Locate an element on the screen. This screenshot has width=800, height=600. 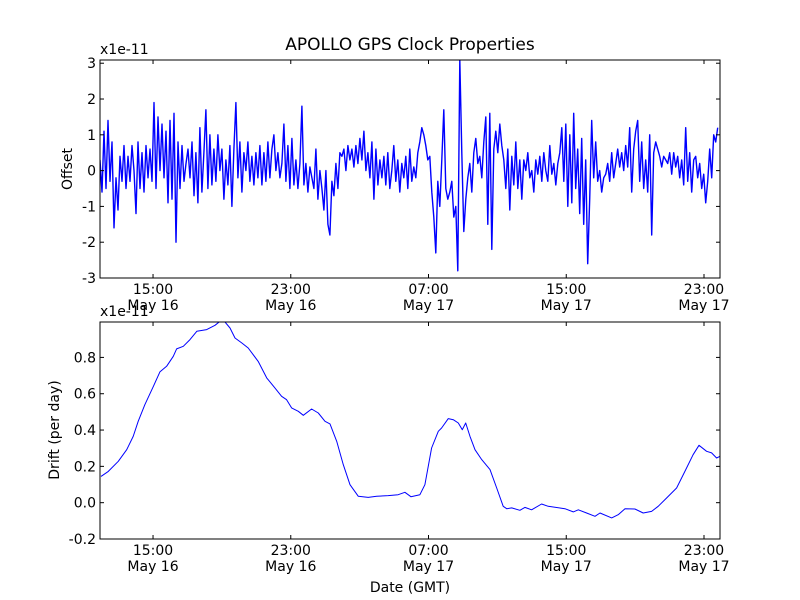
drift-ytick-label: -0.2 is located at coordinates (82, 540).